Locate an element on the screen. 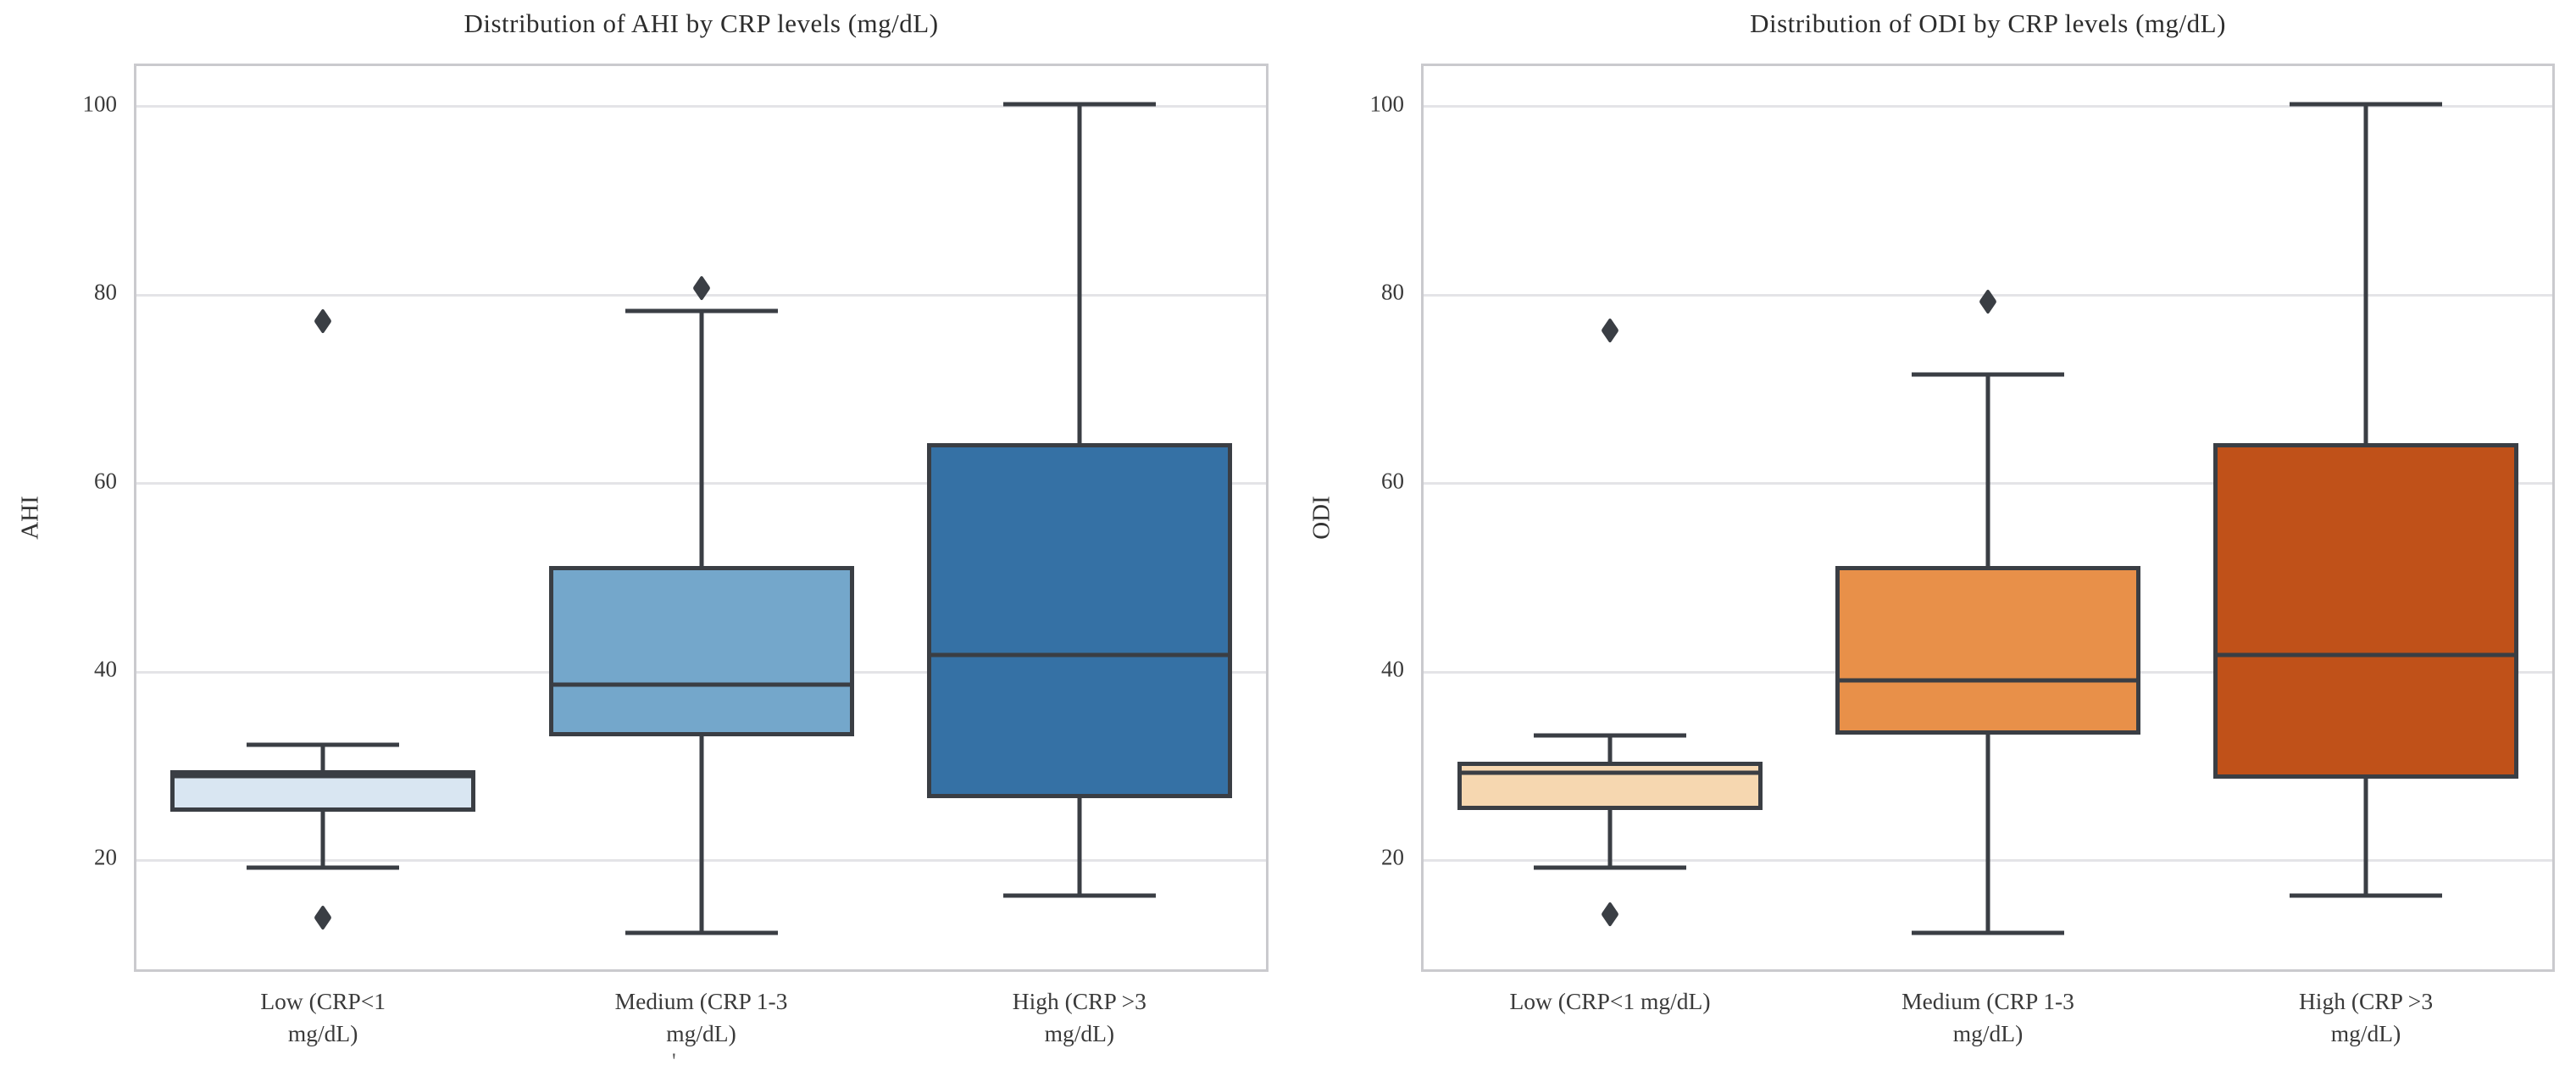 This screenshot has width=2576, height=1082. odi-ytick-60: 60 is located at coordinates (1392, 481).